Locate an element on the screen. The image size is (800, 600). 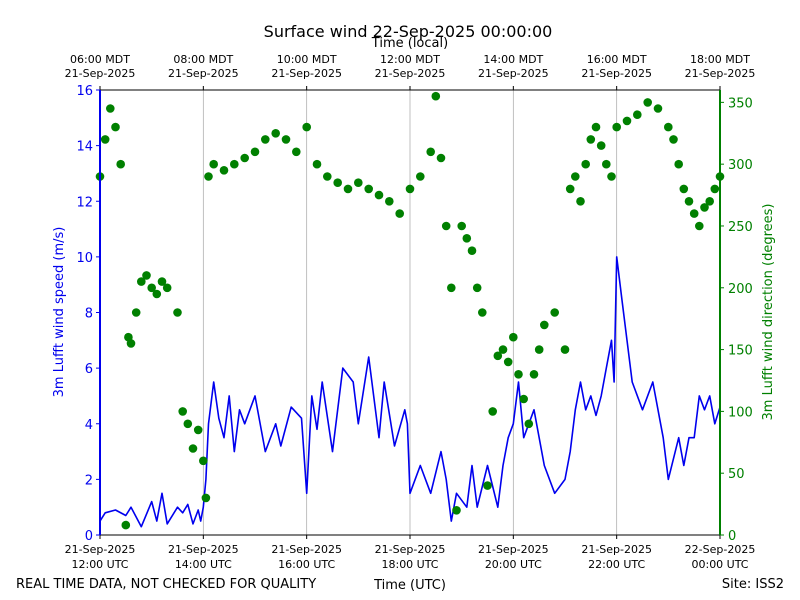
top-tick-time: 06:00 MDT is located at coordinates (100, 59).